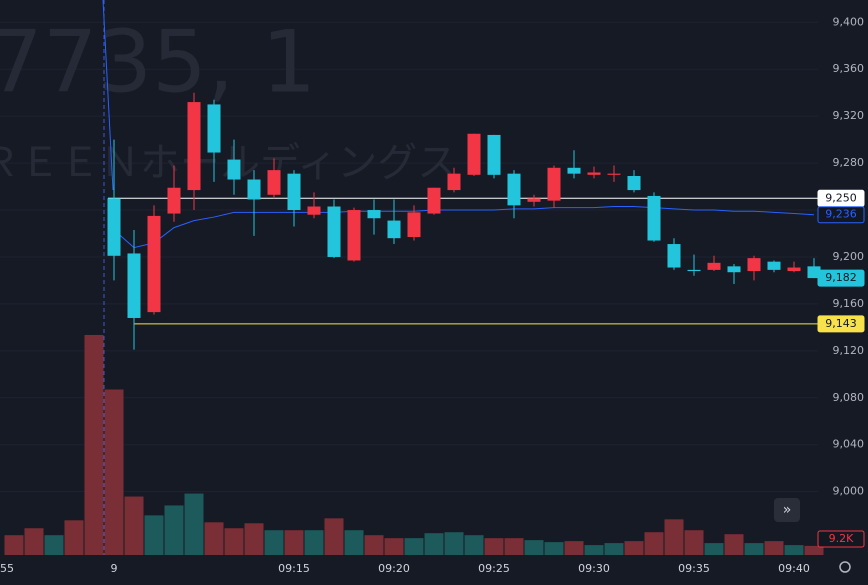  Describe the element at coordinates (849, 21) in the screenshot. I see `y-tick-label: 9,400` at that location.